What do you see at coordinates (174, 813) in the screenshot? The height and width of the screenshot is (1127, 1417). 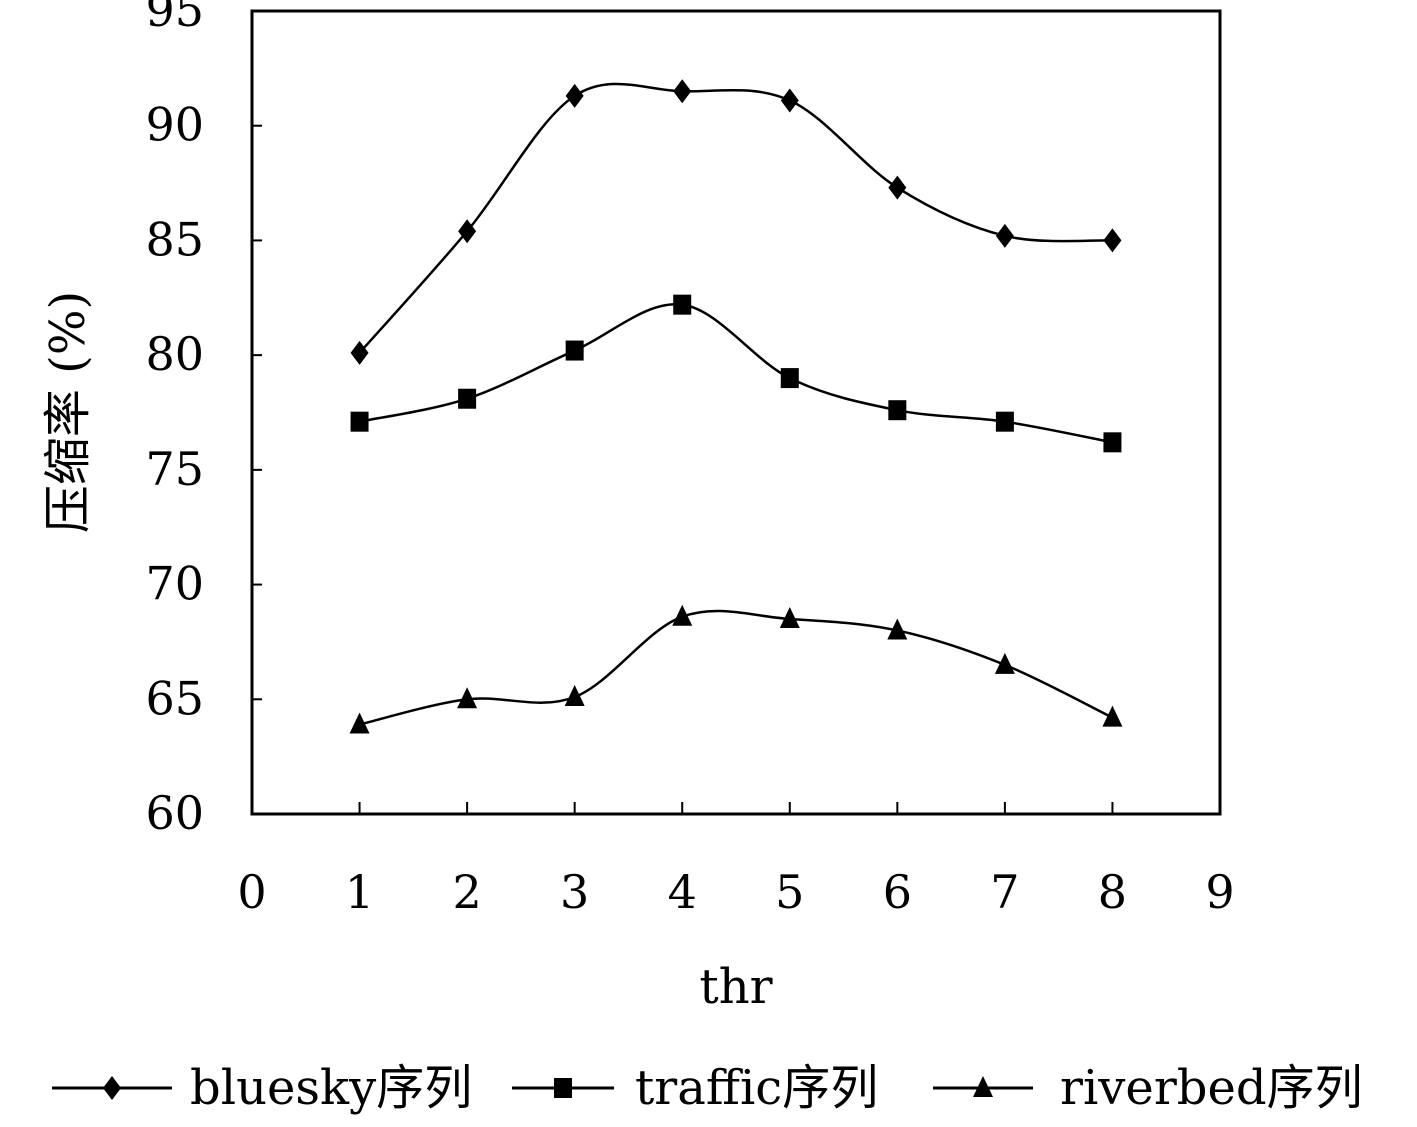 I see `y-tick-label: 60` at bounding box center [174, 813].